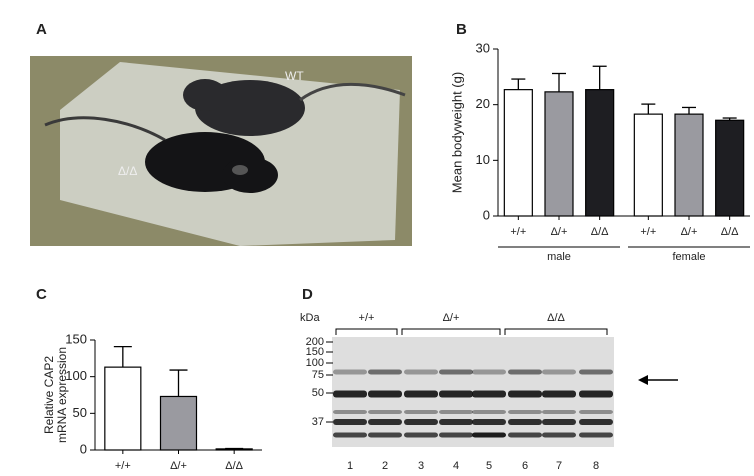 The image size is (754, 476). Describe the element at coordinates (483, 159) in the screenshot. I see `y-tick-label: 10` at that location.